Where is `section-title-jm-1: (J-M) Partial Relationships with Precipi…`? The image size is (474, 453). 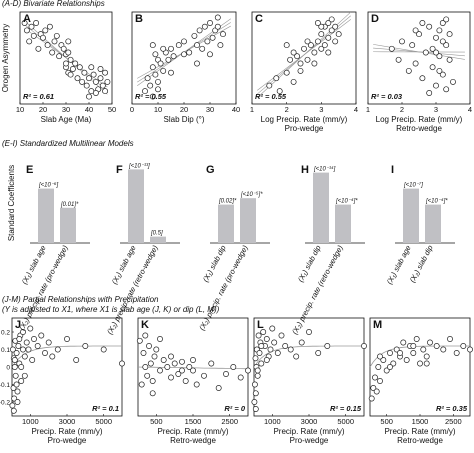
section-title-jm-1: (J-M) Partial Relationships with Precipi… is located at coordinates (80, 299).